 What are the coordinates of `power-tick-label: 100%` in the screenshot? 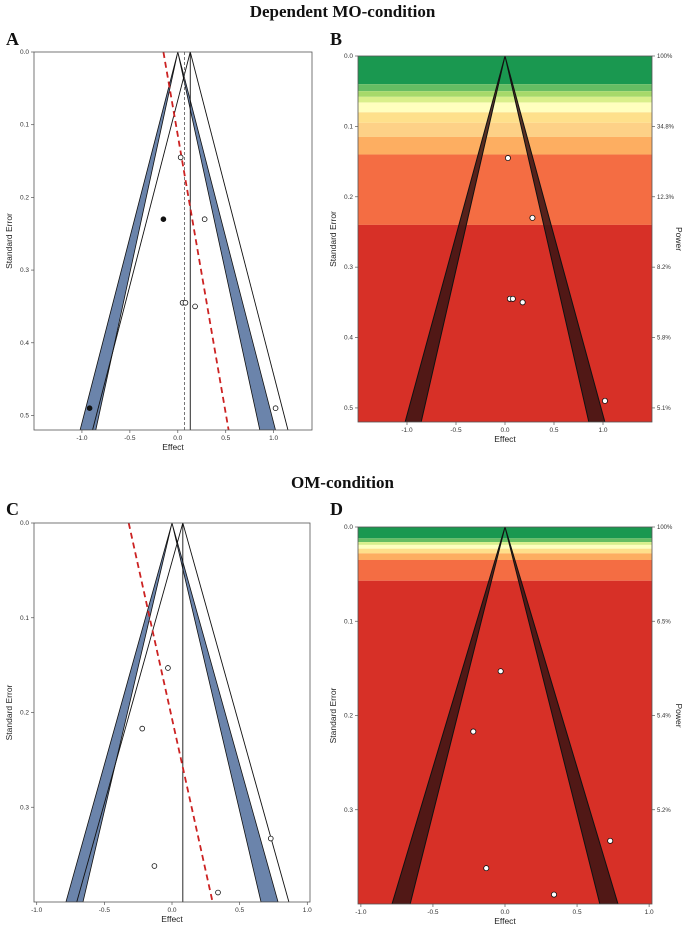 It's located at (665, 528).